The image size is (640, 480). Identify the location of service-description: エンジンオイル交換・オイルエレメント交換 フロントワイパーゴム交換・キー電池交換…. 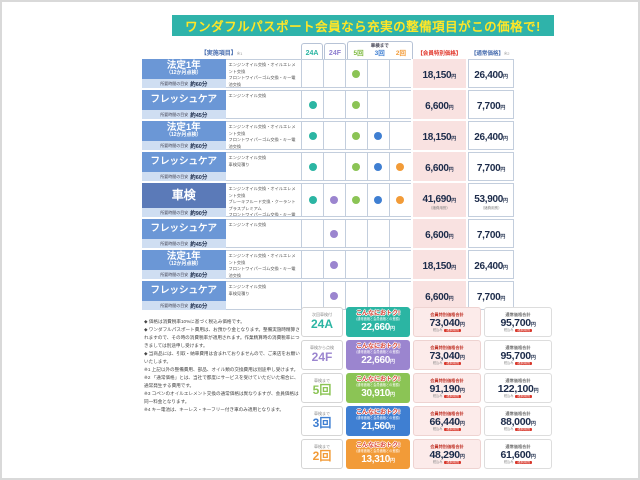
(263, 135).